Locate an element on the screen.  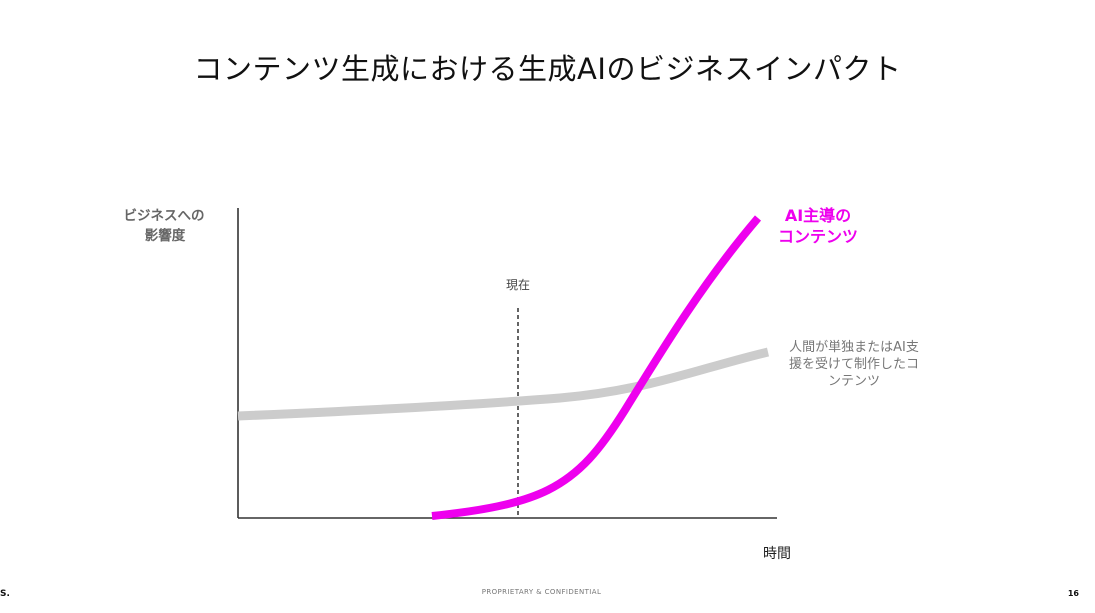
slide-title: コンテンツ生成における生成AIのビジネスインパクト is located at coordinates (547, 69).